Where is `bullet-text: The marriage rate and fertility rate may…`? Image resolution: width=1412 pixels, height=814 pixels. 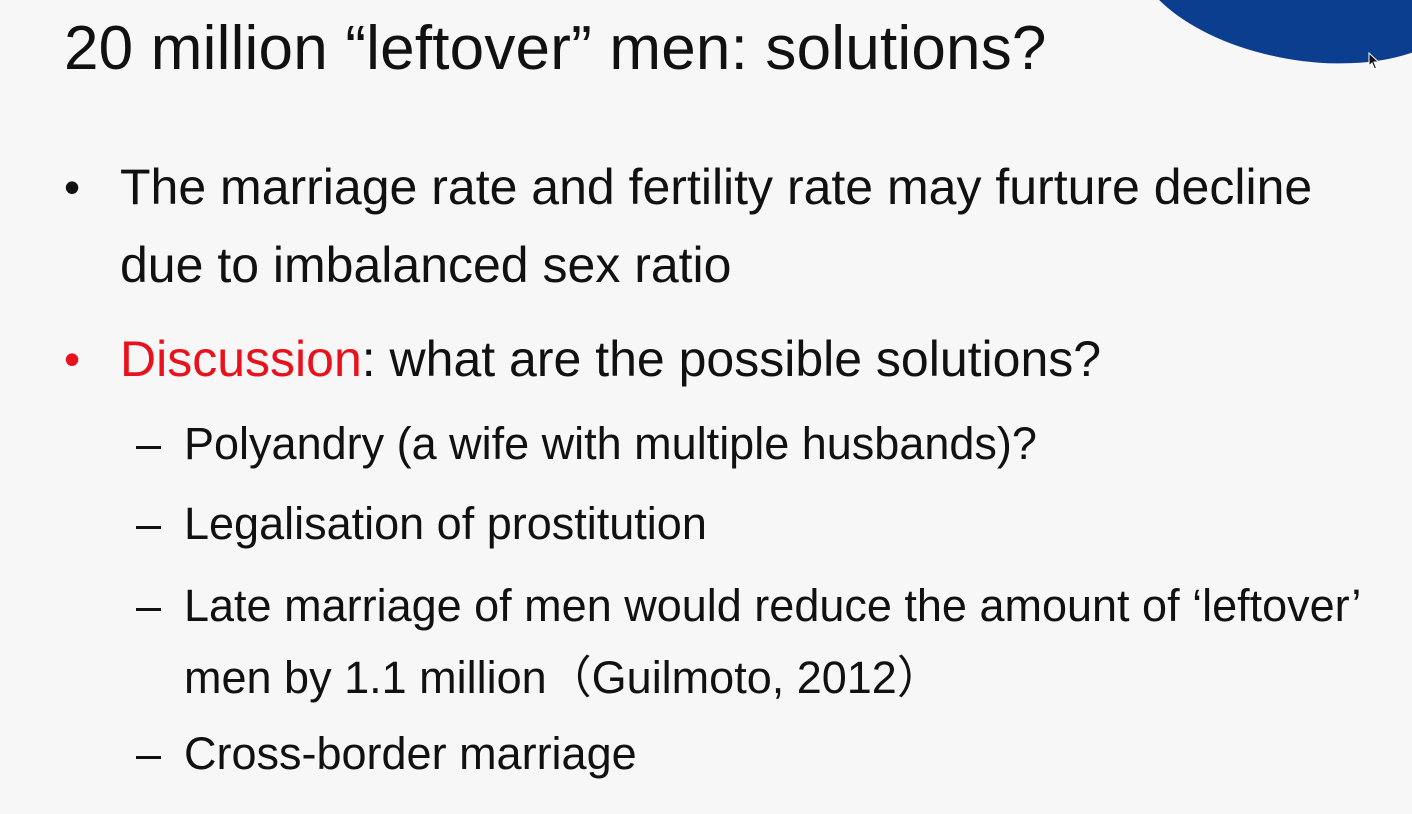
bullet-text: The marriage rate and fertility rate may… is located at coordinates (716, 226).